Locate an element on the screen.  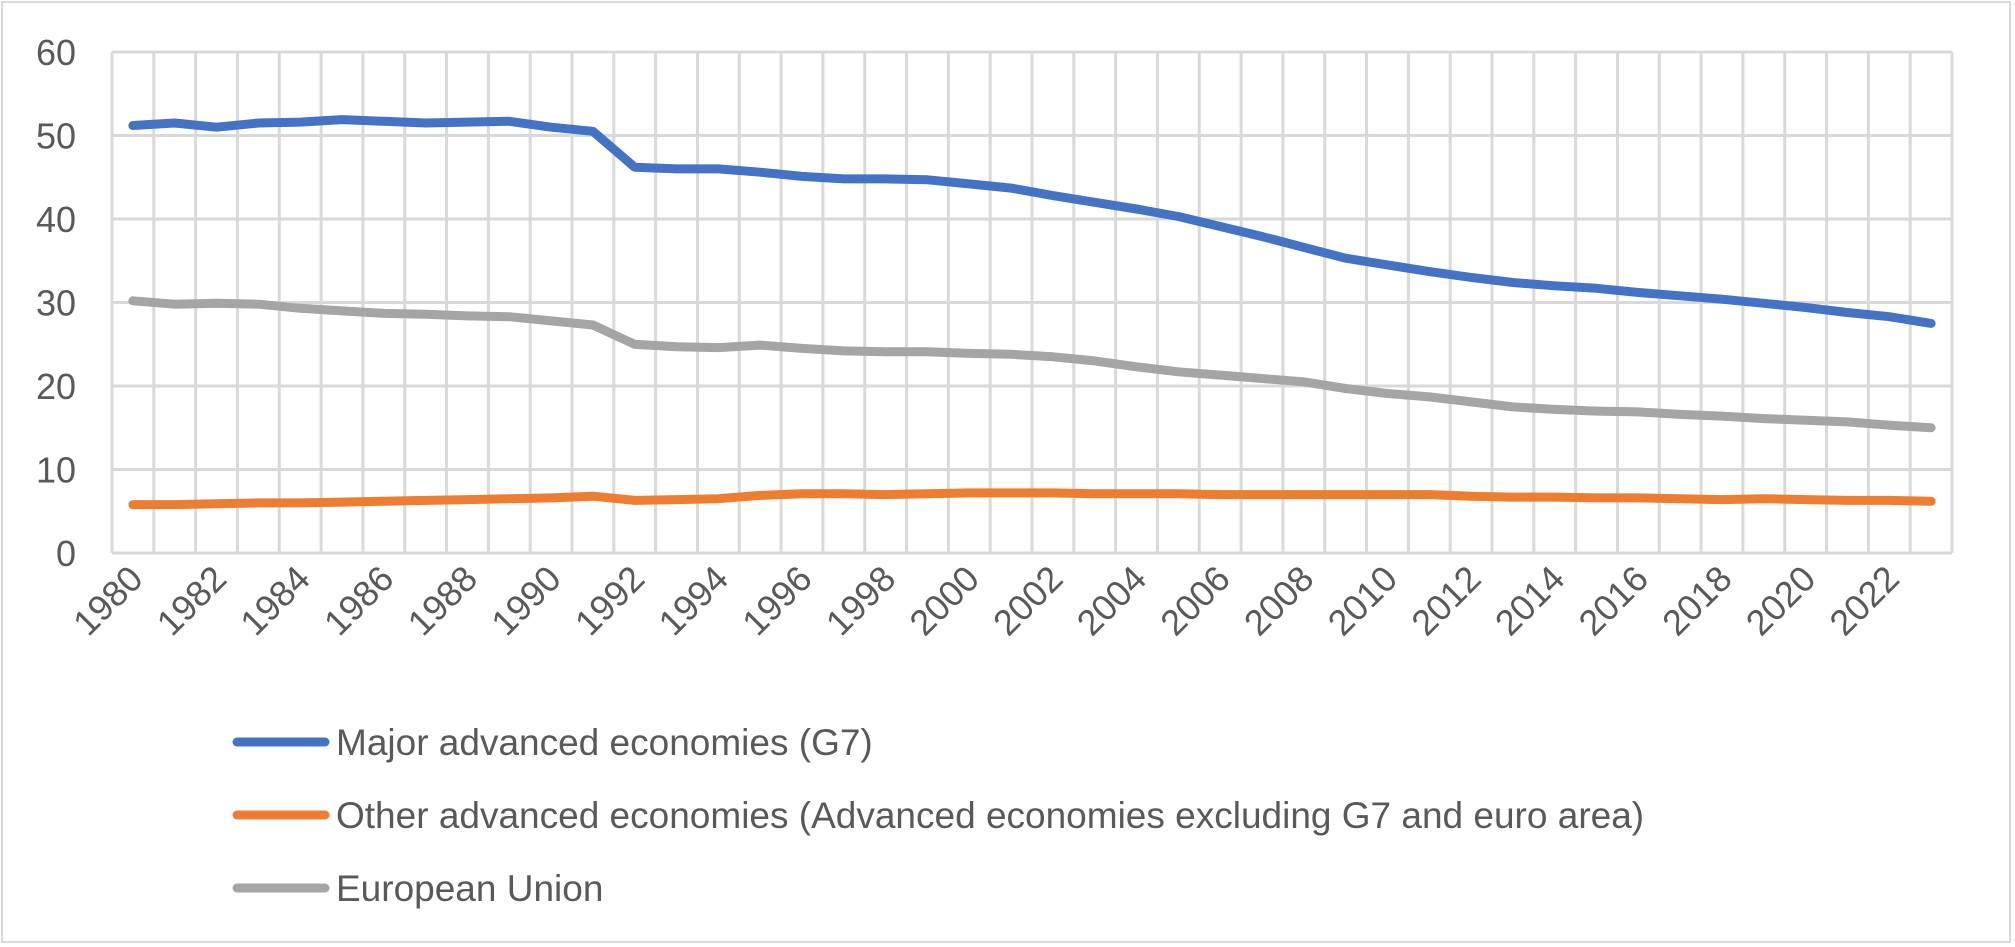
x-tick-label: 1990 is located at coordinates (526, 601).